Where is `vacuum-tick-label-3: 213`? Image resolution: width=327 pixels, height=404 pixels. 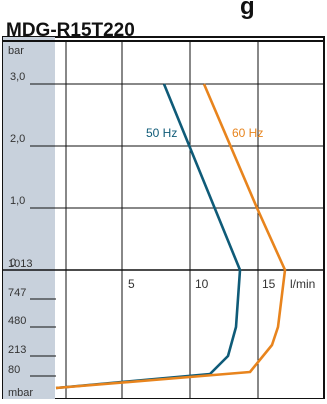 vacuum-tick-label-3: 213 is located at coordinates (17, 350).